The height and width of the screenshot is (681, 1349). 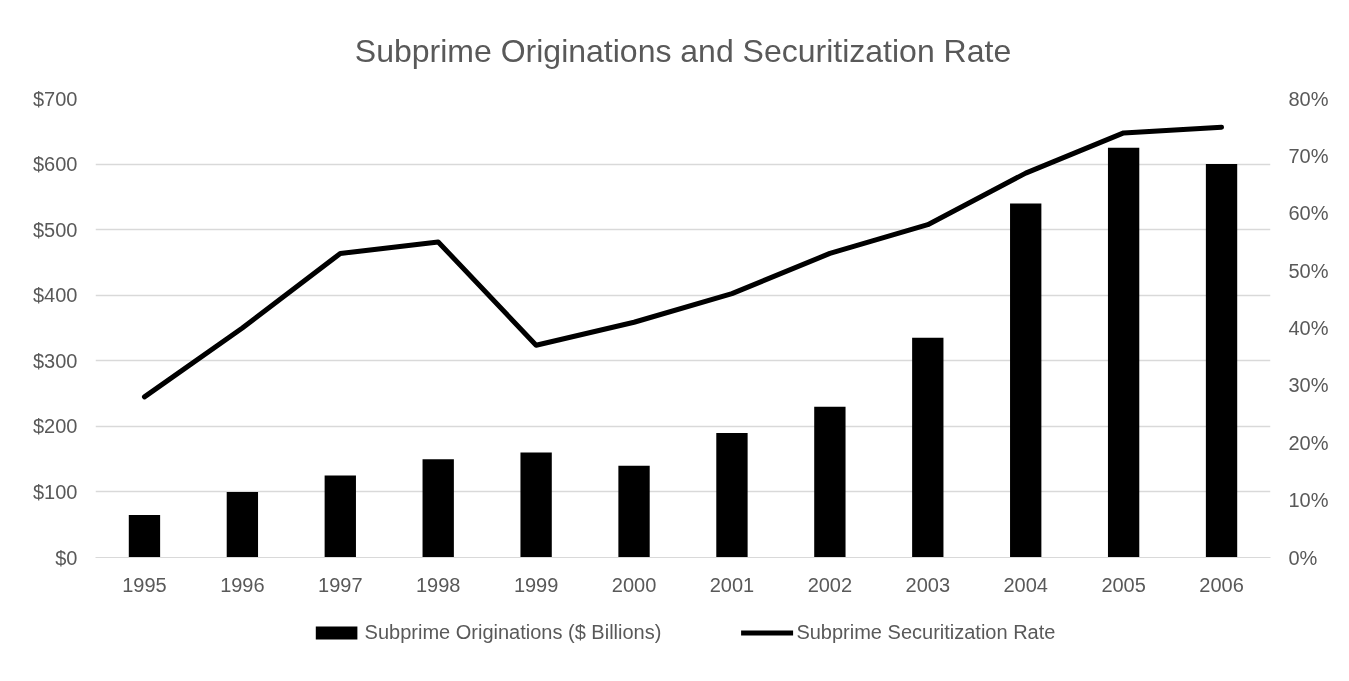 I want to click on y2-tick-label: 60%, so click(x=1308, y=213).